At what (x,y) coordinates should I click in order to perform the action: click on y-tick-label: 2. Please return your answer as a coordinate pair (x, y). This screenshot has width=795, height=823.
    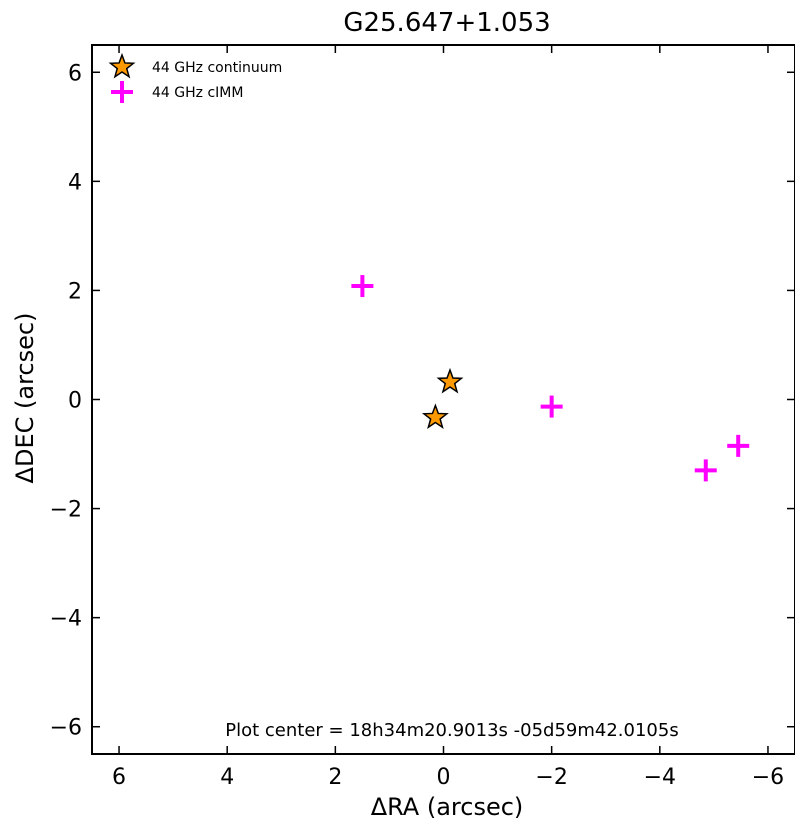
    Looking at the image, I should click on (75, 291).